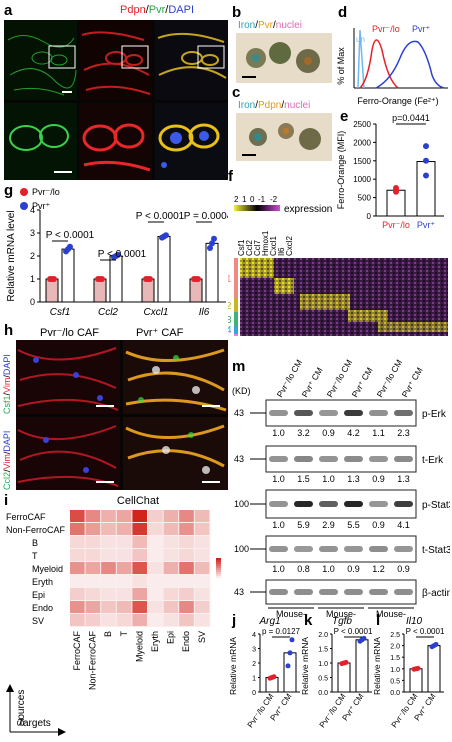  I want to click on panel-l-letter: l, so click(378, 620).